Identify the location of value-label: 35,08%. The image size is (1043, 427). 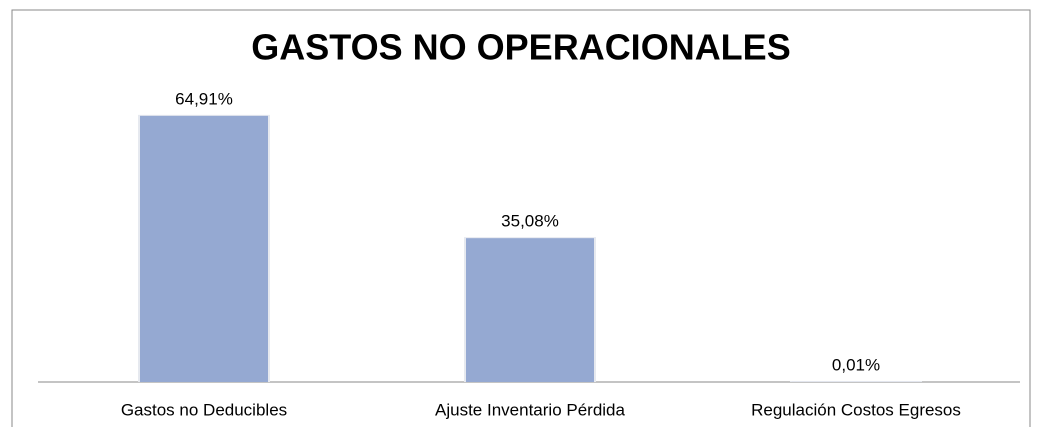
(530, 221).